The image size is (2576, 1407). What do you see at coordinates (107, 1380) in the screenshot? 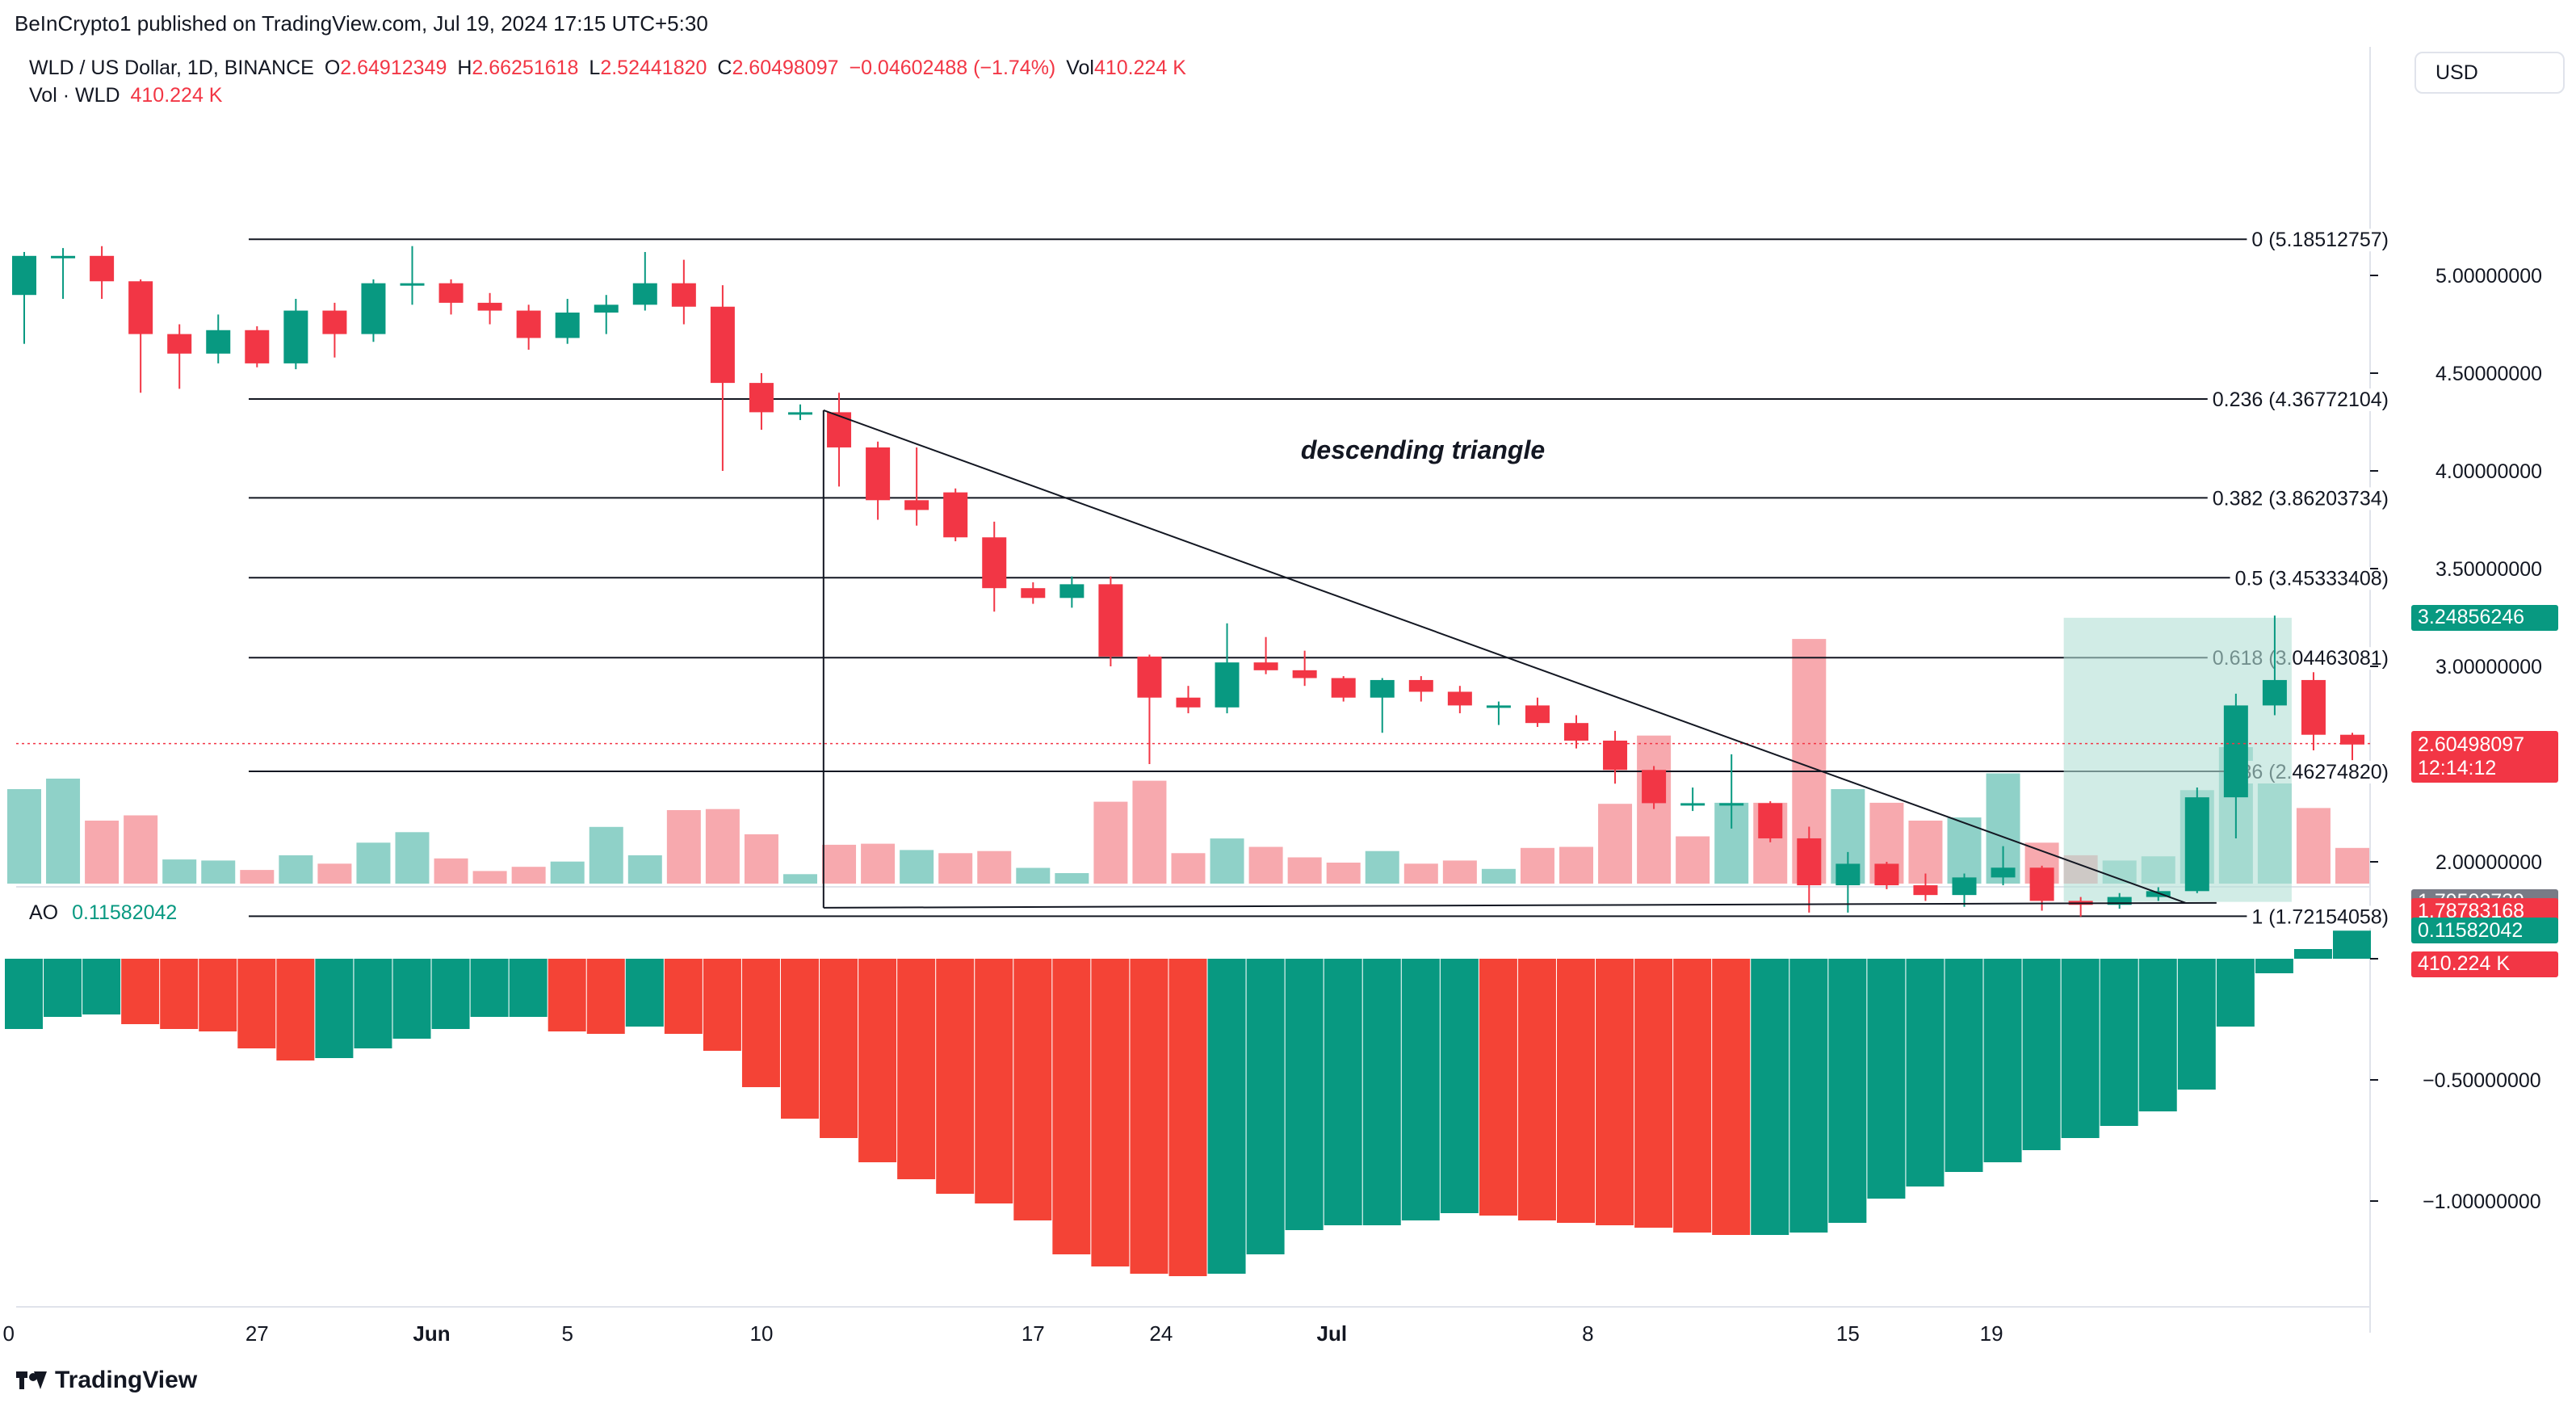
I see `tradingview-logo: TradingView` at bounding box center [107, 1380].